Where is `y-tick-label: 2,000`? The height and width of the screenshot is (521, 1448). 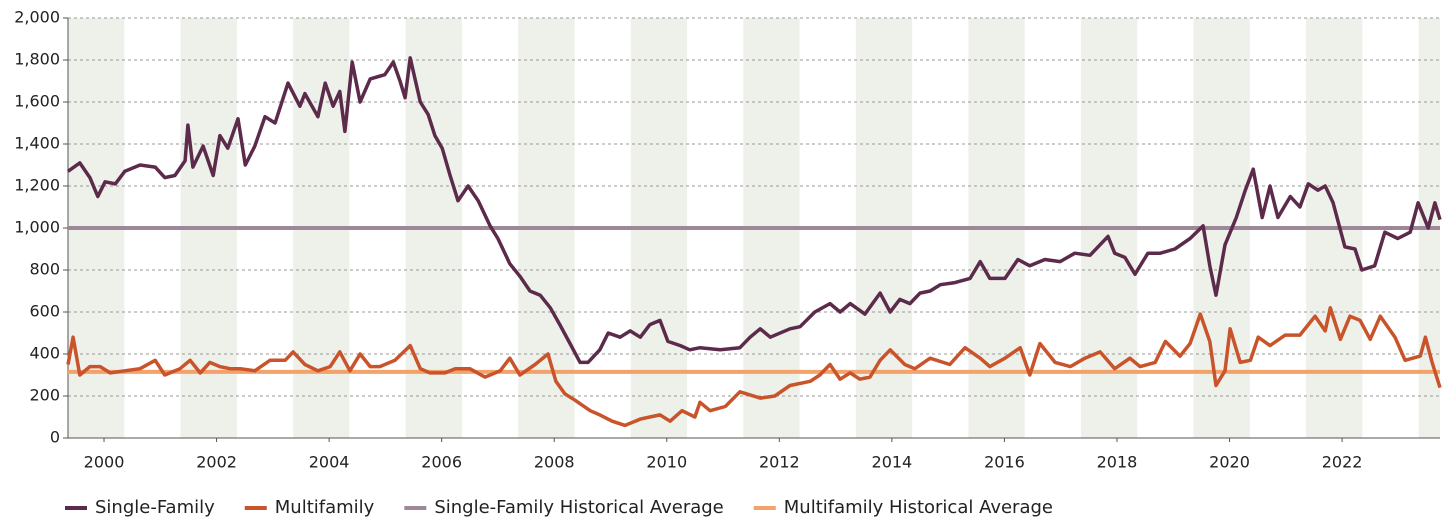 y-tick-label: 2,000 is located at coordinates (37, 17).